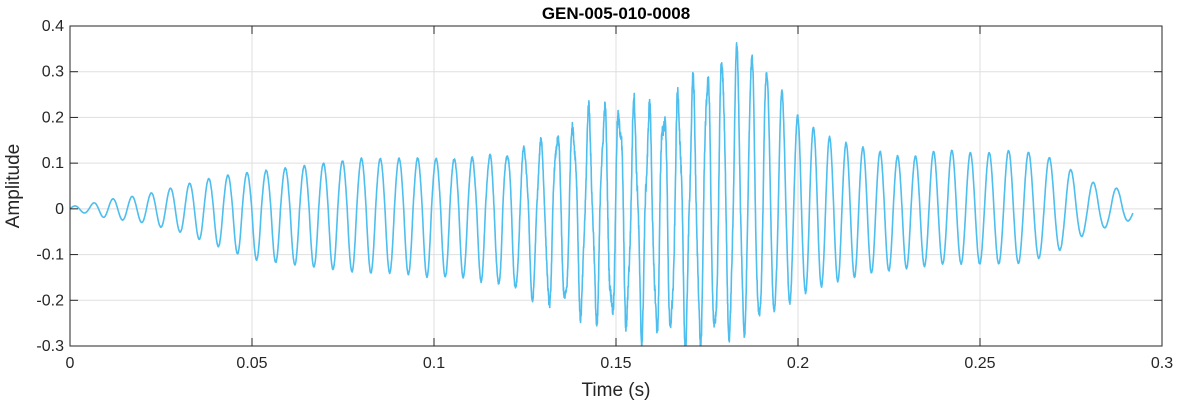 This screenshot has width=1177, height=404. Describe the element at coordinates (616, 13) in the screenshot. I see `chart-title: GEN-005-010-0008` at that location.